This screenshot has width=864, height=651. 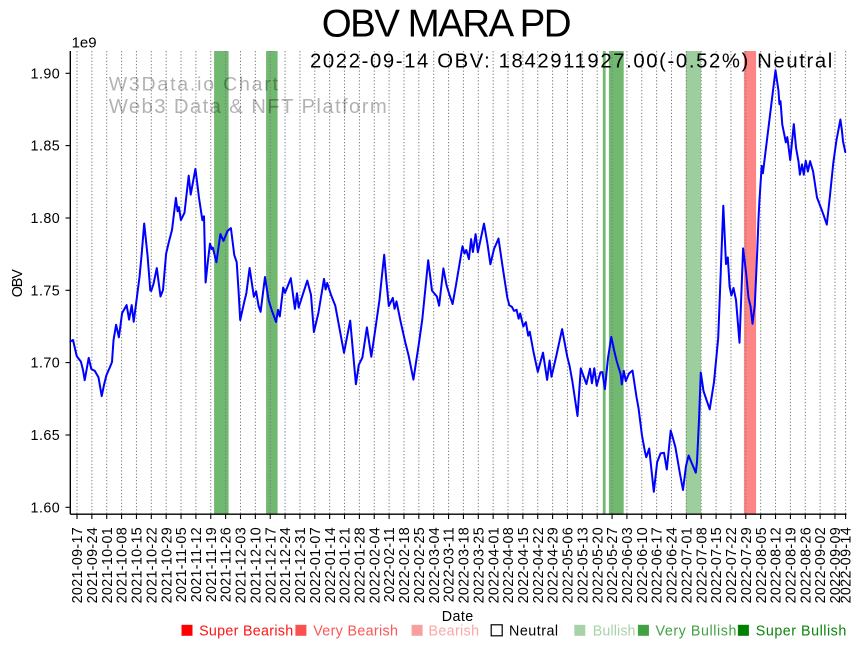 What do you see at coordinates (598, 565) in the screenshot?
I see `svg-text: 2022-05-20` at bounding box center [598, 565].